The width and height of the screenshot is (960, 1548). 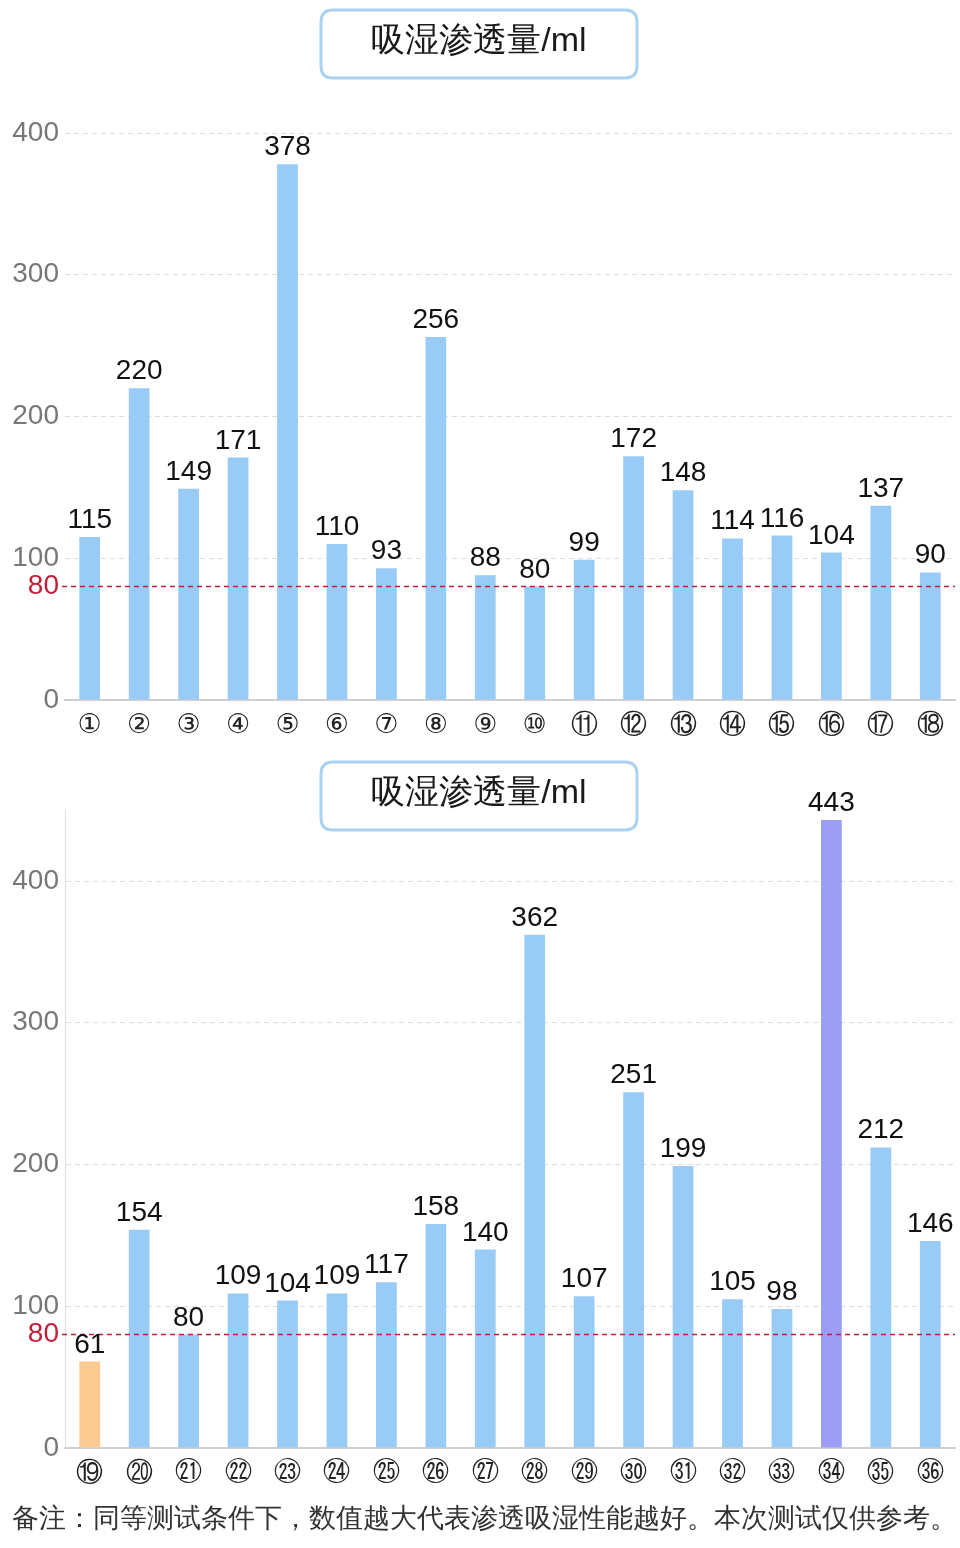 I want to click on x-tick-label: ⑯, so click(x=831, y=724).